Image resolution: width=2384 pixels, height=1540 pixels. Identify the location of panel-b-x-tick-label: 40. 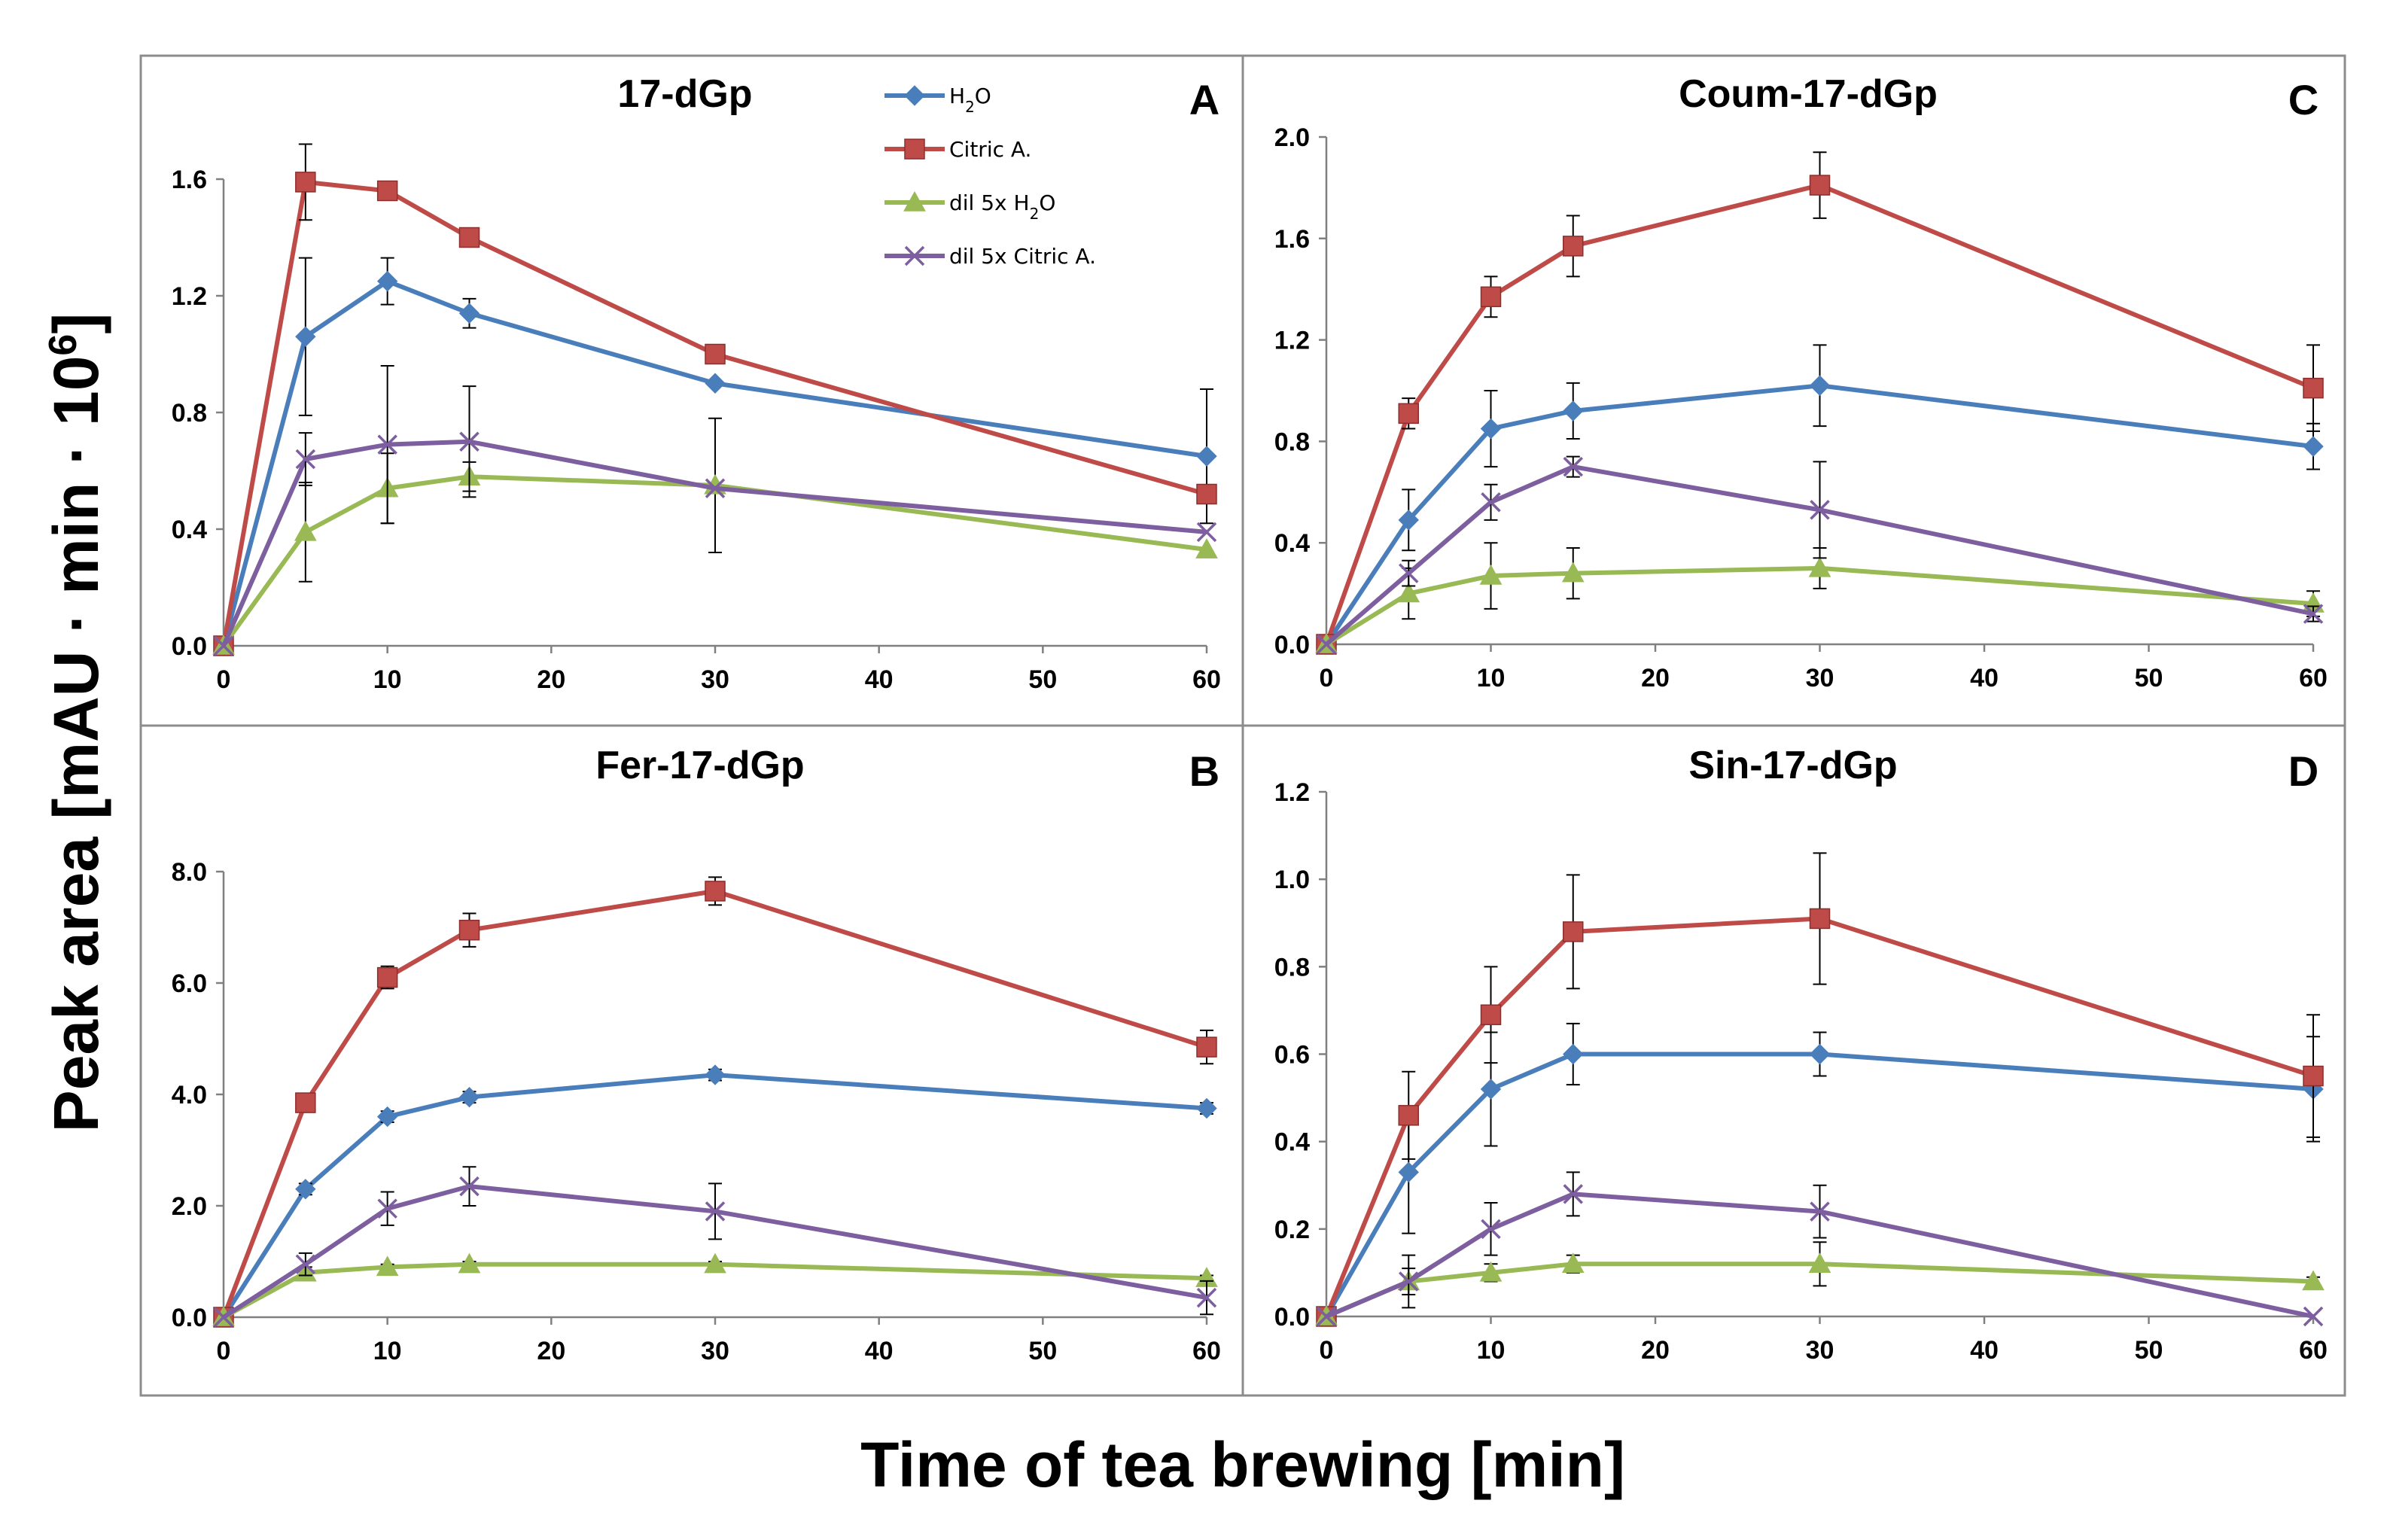
(879, 1351).